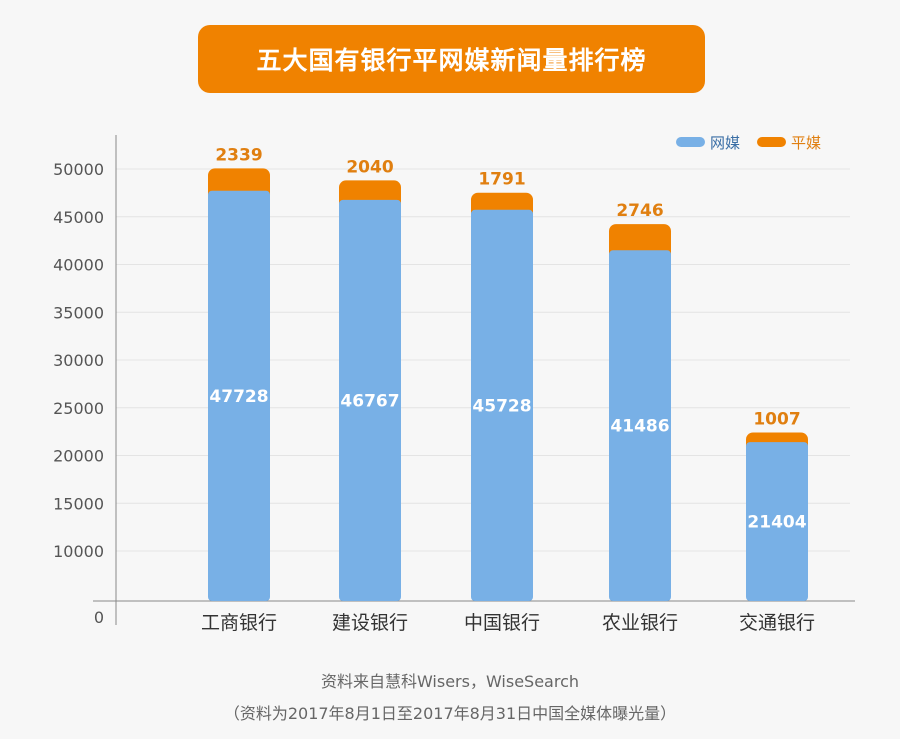 The image size is (900, 739). I want to click on y-tick-label: 15000, so click(78, 503).